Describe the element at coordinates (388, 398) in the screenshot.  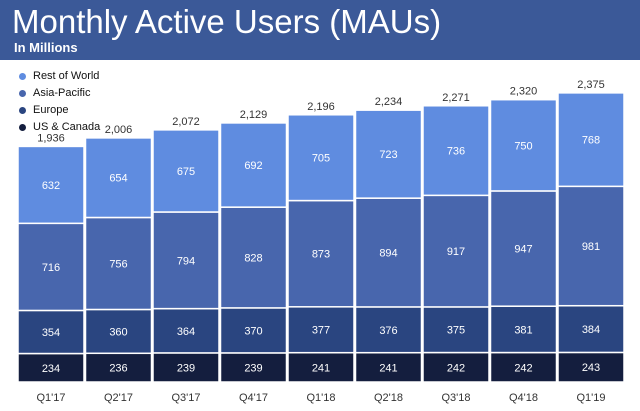
I see `x-tick-label: Q2'18` at that location.